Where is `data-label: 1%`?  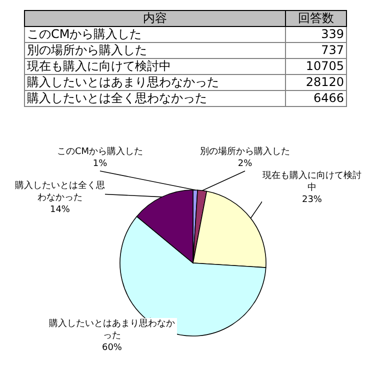 data-label: 1% is located at coordinates (100, 164).